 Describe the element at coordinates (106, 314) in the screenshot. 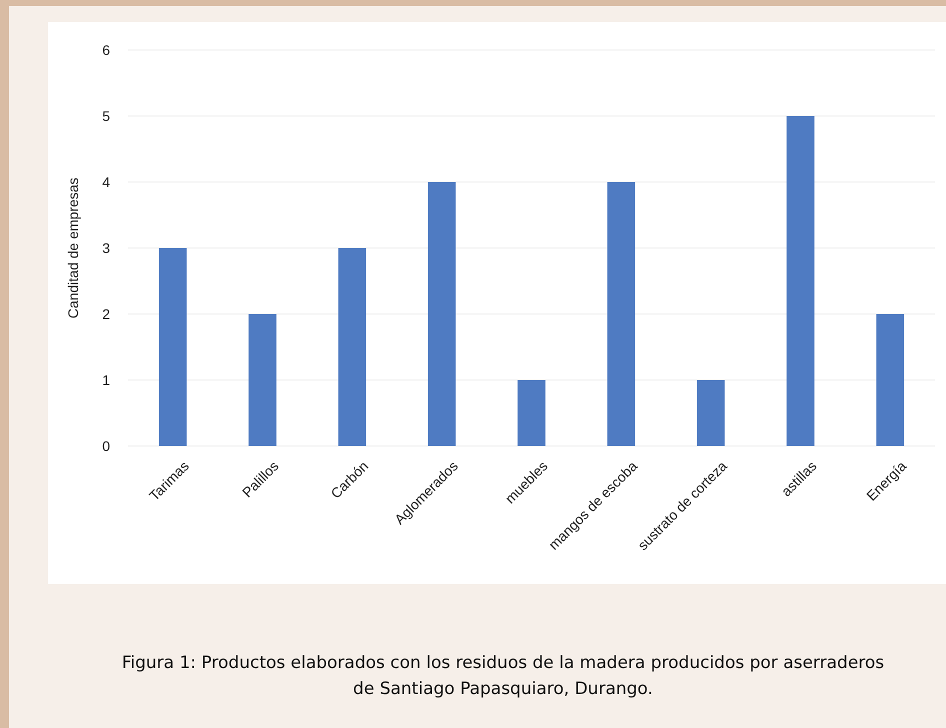

I see `y-tick-label: 2` at that location.